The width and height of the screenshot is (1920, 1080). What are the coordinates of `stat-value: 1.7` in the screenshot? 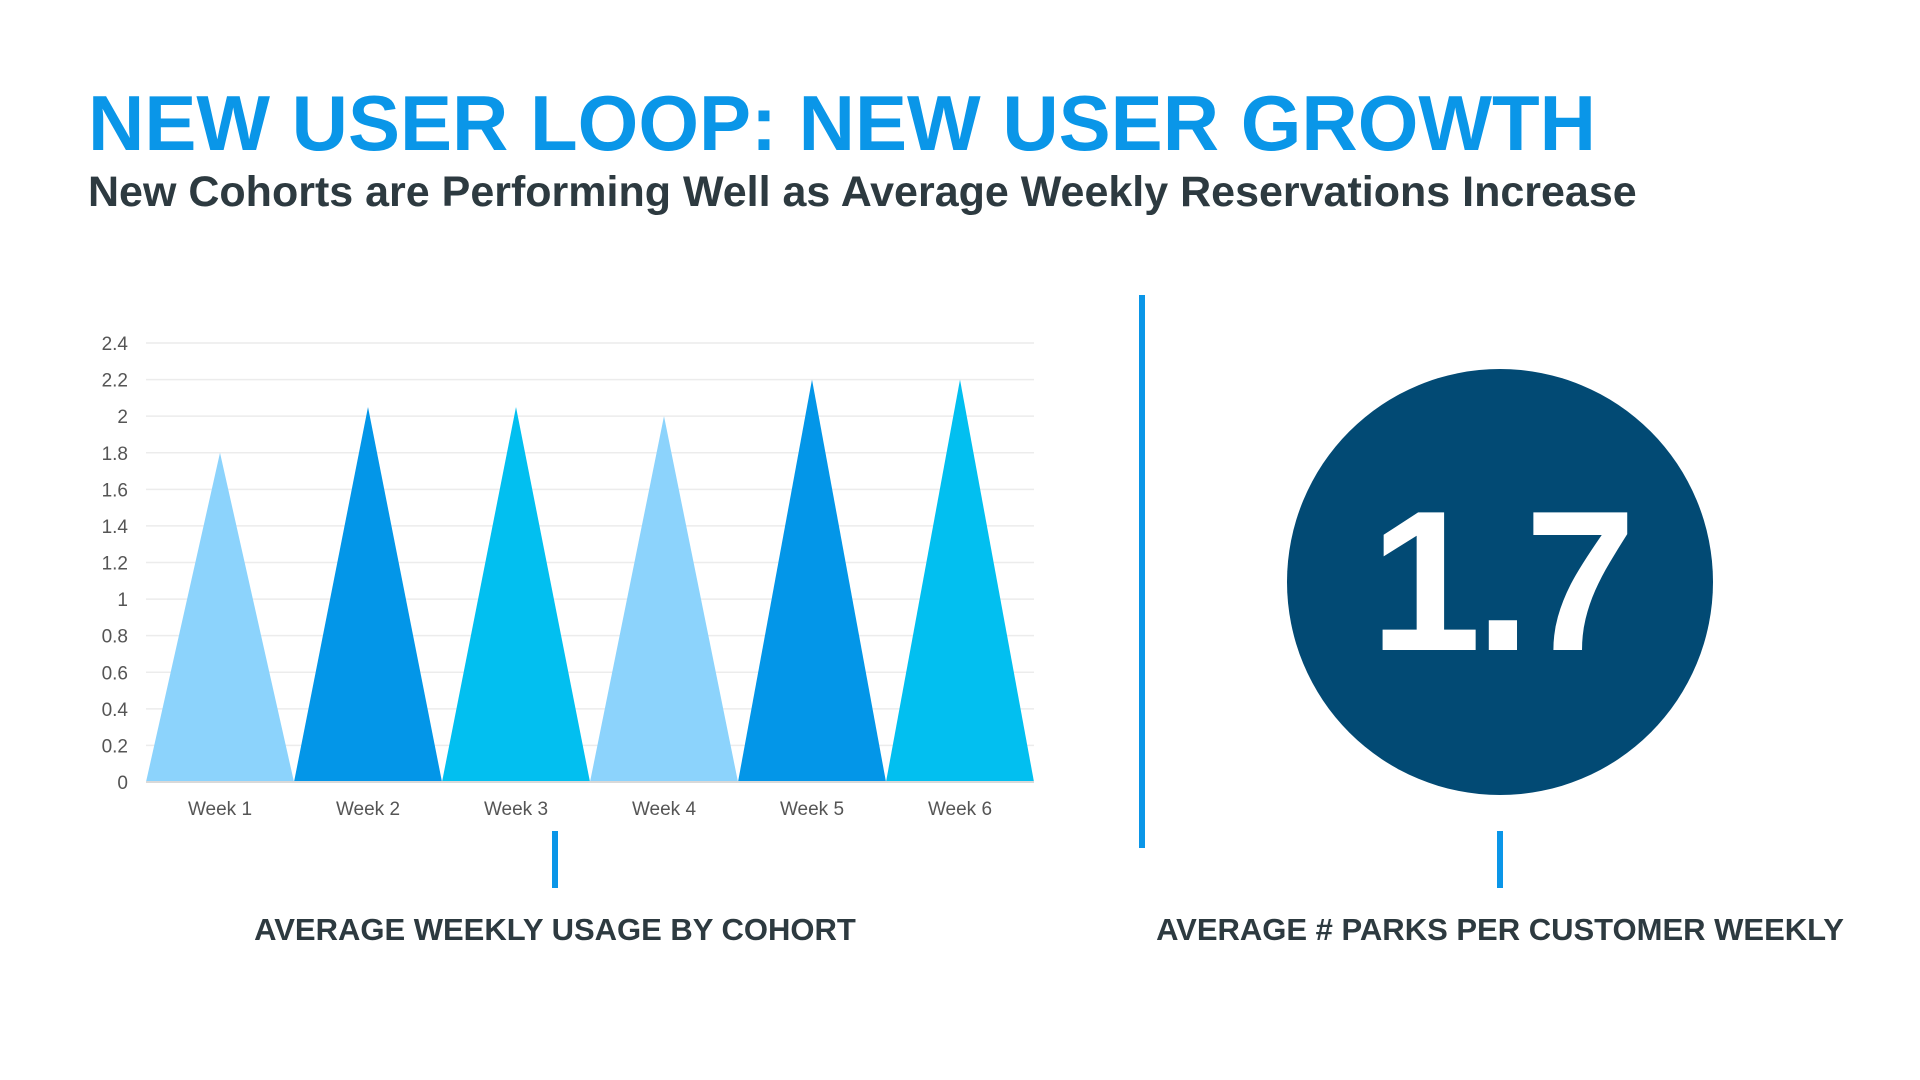 It's located at (1502, 581).